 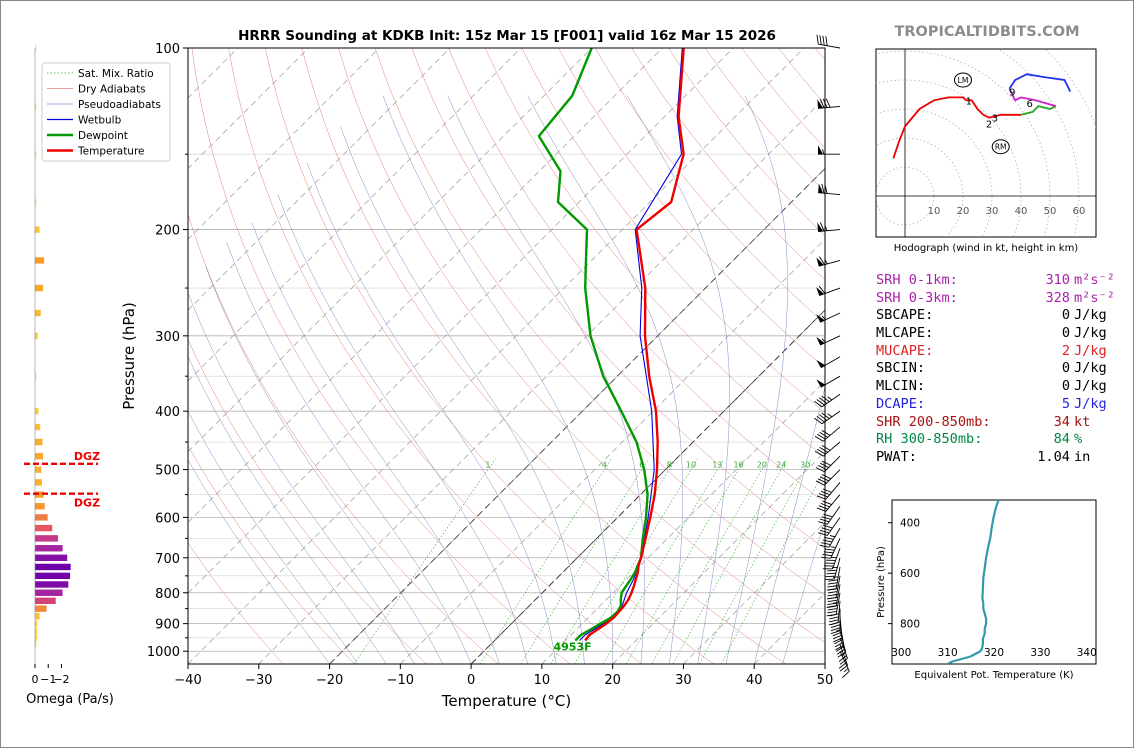 What do you see at coordinates (167, 49) in the screenshot?
I see `y-tick-label: 100` at bounding box center [167, 49].